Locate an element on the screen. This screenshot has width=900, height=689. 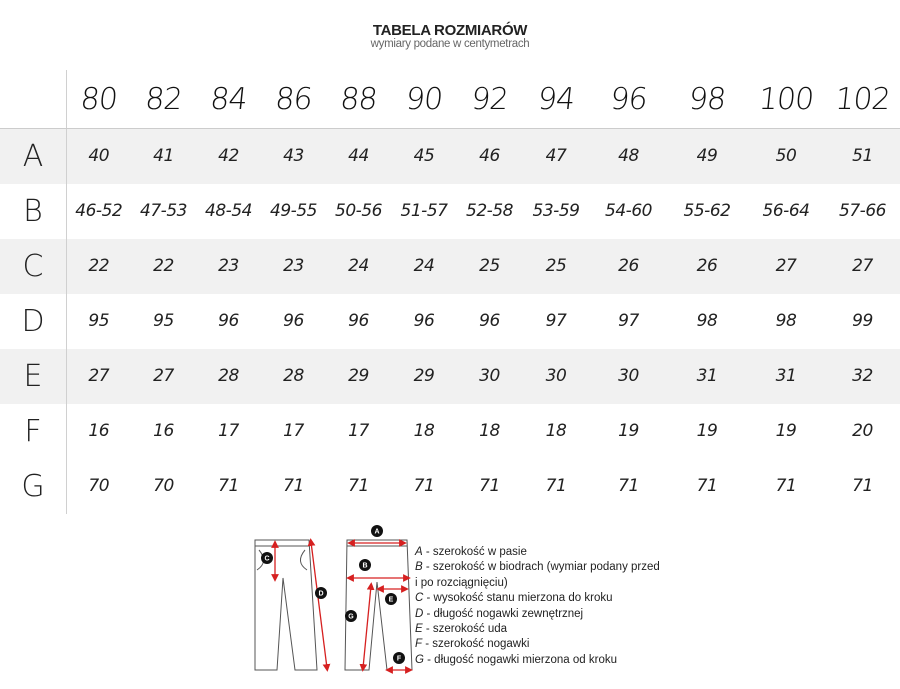
table-cell: 97 is located at coordinates (556, 321).